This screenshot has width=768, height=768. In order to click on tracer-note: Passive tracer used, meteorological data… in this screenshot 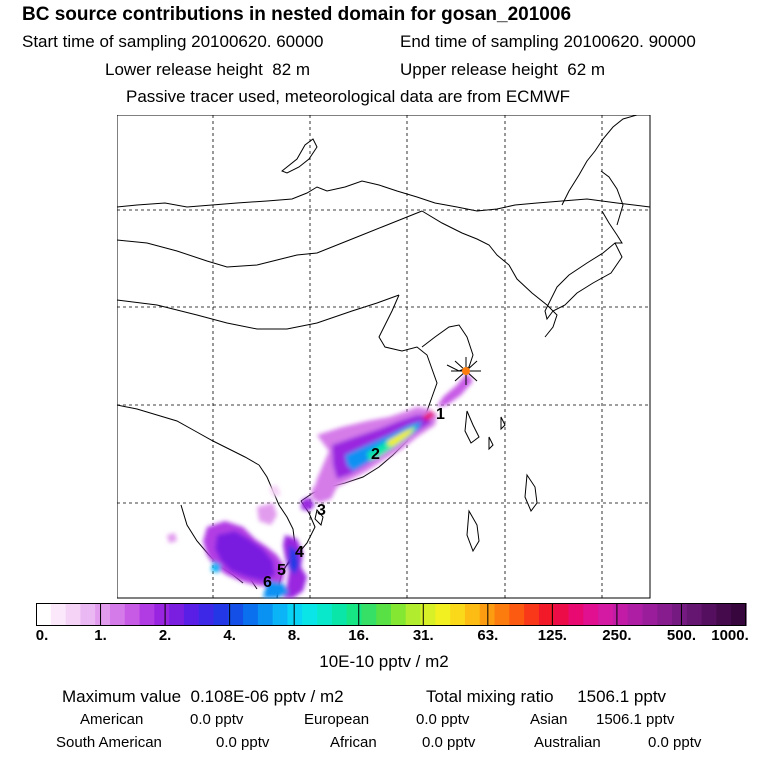, I will do `click(348, 96)`.